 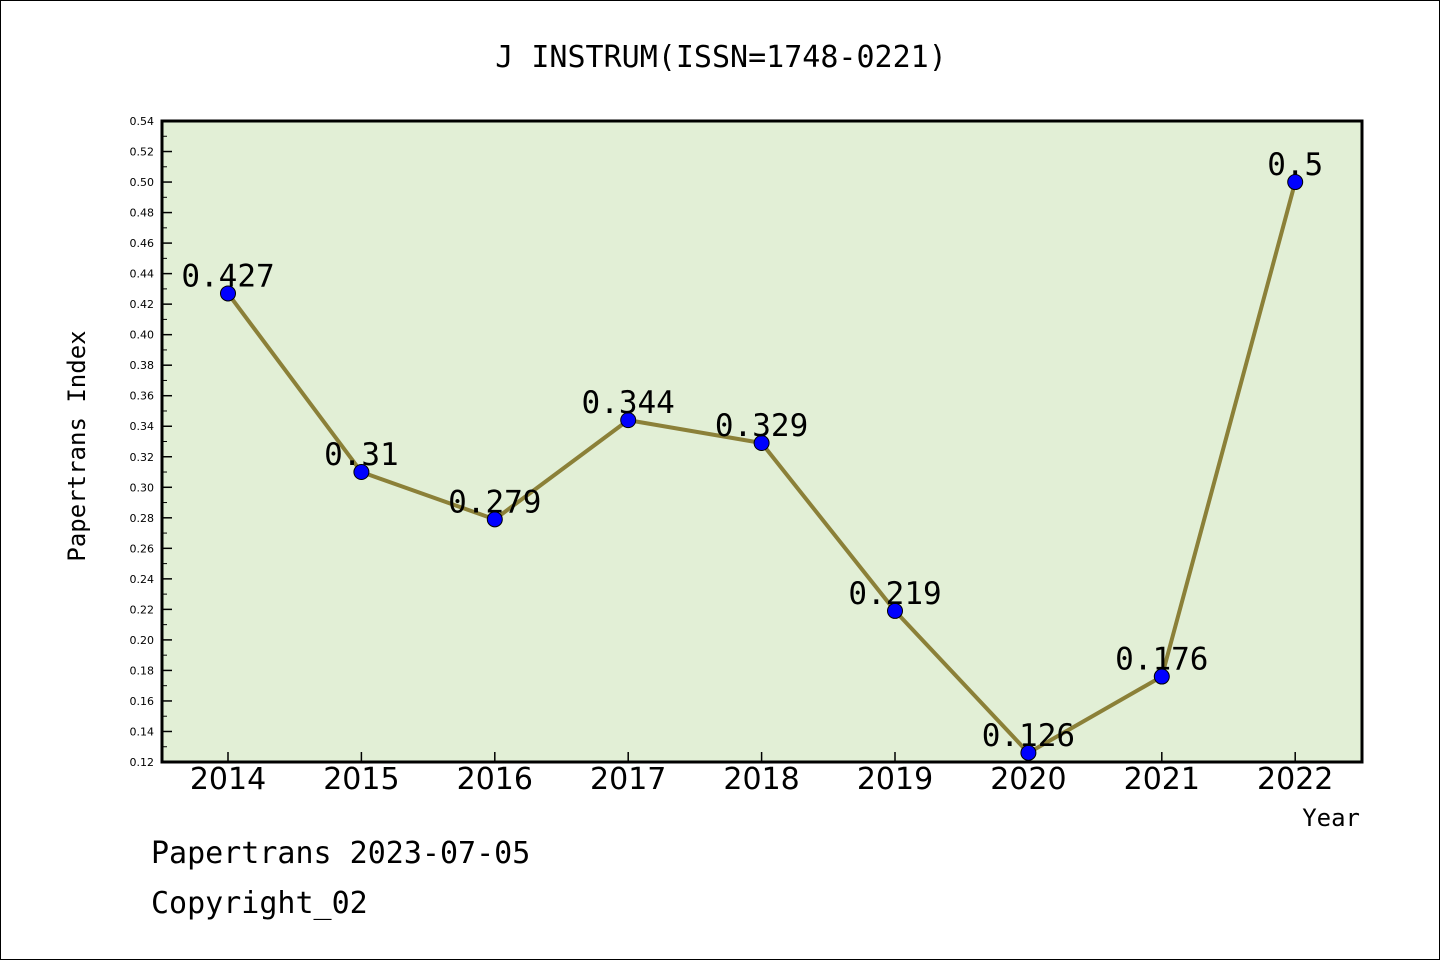 What do you see at coordinates (142, 152) in the screenshot?
I see `y-tick-label: 0.52` at bounding box center [142, 152].